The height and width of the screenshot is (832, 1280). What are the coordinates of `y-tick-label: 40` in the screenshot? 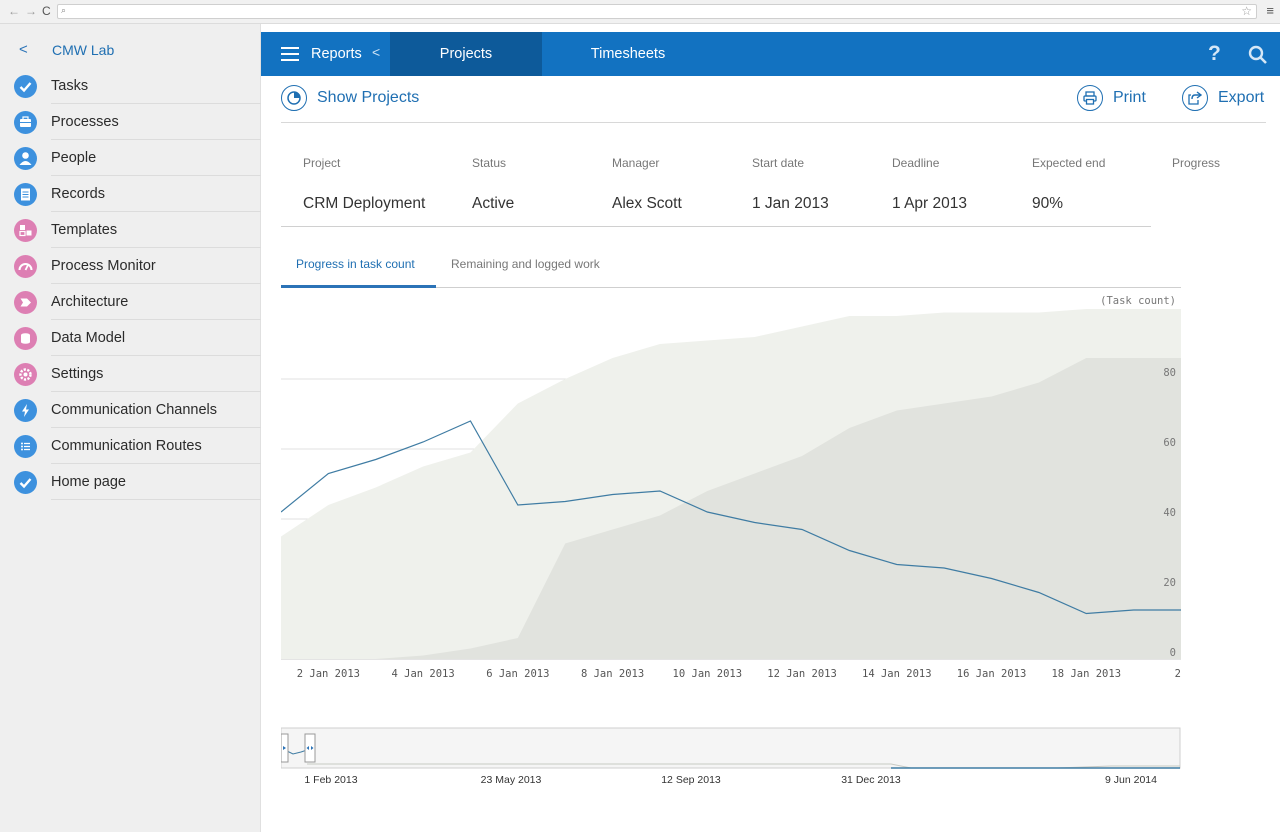 It's located at (1169, 513).